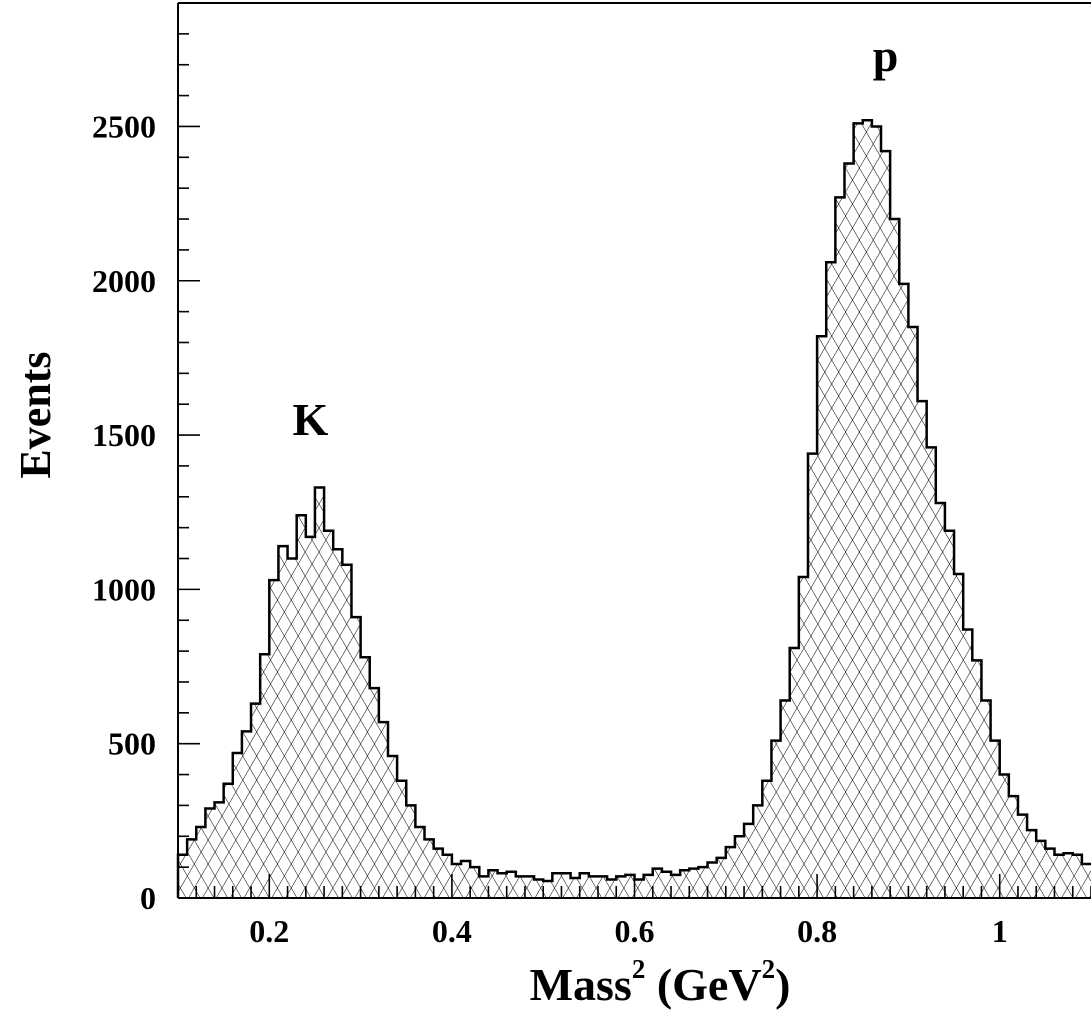 The width and height of the screenshot is (1091, 1020). Describe the element at coordinates (124, 435) in the screenshot. I see `y-tick-label: 1500` at that location.